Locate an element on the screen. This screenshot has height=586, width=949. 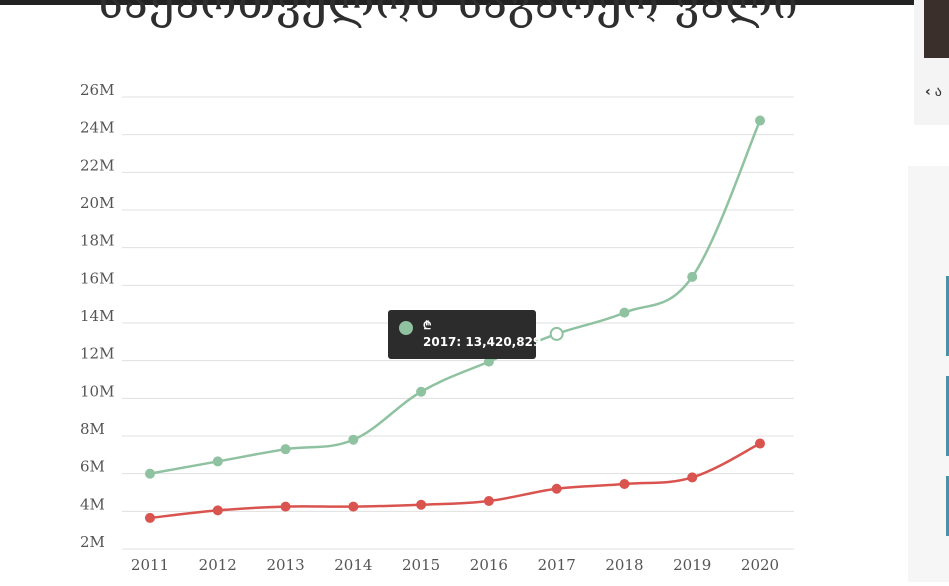
x-tick-label: 2018 is located at coordinates (624, 565).